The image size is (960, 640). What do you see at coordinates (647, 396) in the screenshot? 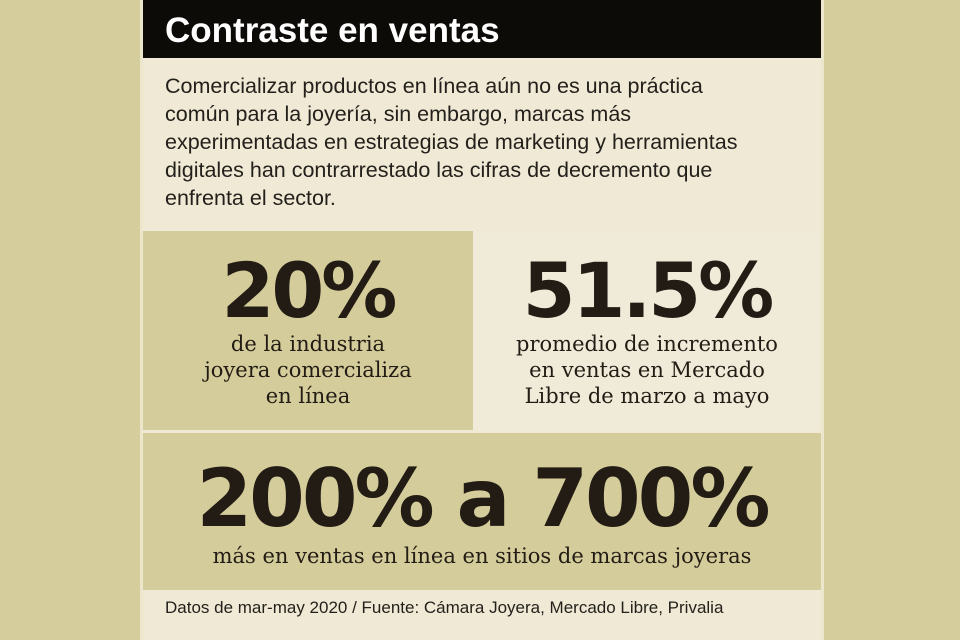
I see `caption-line: Libre de marzo a mayo` at bounding box center [647, 396].